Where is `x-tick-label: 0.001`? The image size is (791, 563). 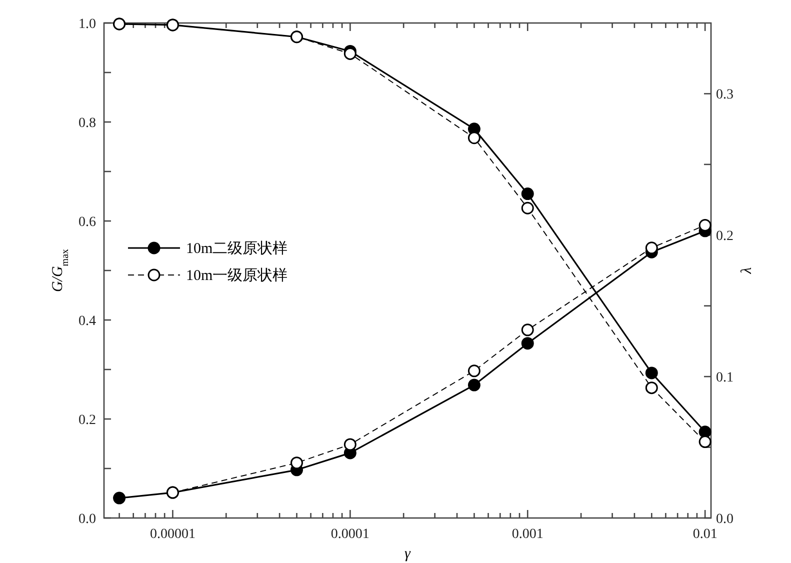
x-tick-label: 0.001 is located at coordinates (528, 534).